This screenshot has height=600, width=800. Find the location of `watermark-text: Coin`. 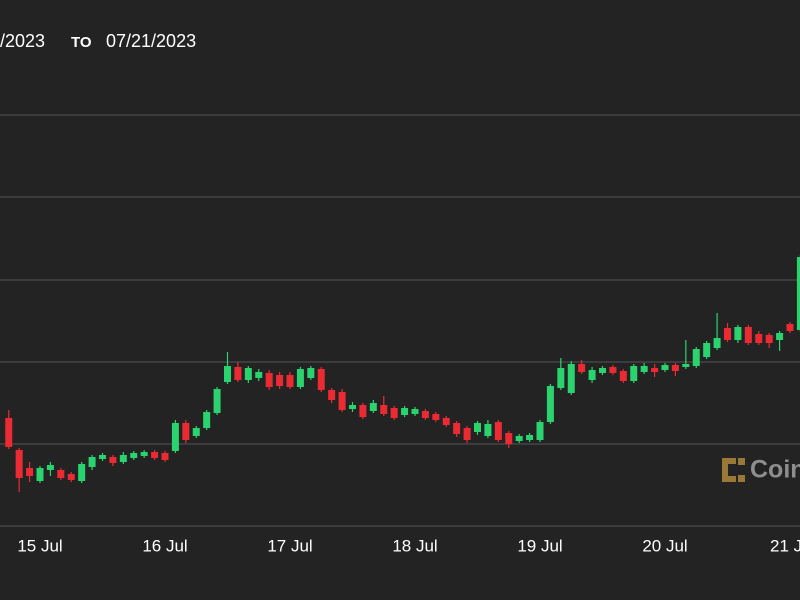

watermark-text: Coin is located at coordinates (775, 470).